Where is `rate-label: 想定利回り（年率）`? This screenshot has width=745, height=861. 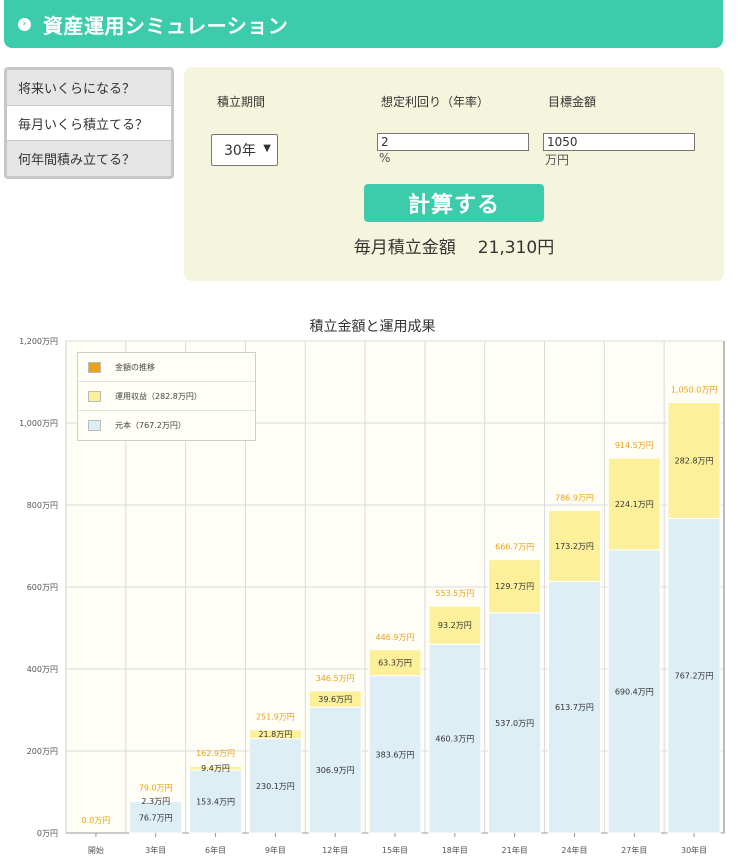
rate-label: 想定利回り（年率） is located at coordinates (435, 102).